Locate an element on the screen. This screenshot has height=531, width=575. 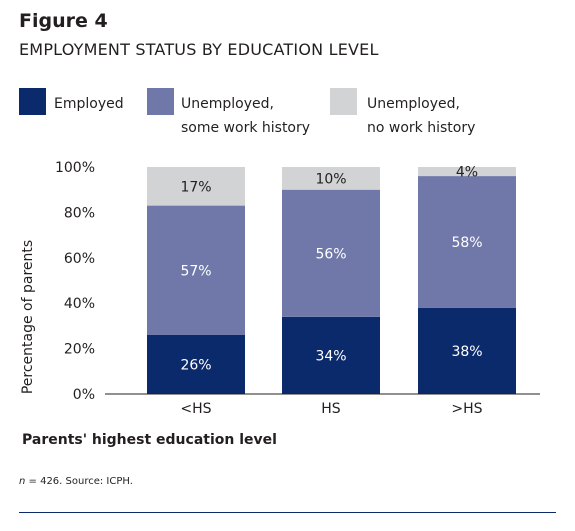
x-axis-label: Parents' highest education level is located at coordinates (149, 440).